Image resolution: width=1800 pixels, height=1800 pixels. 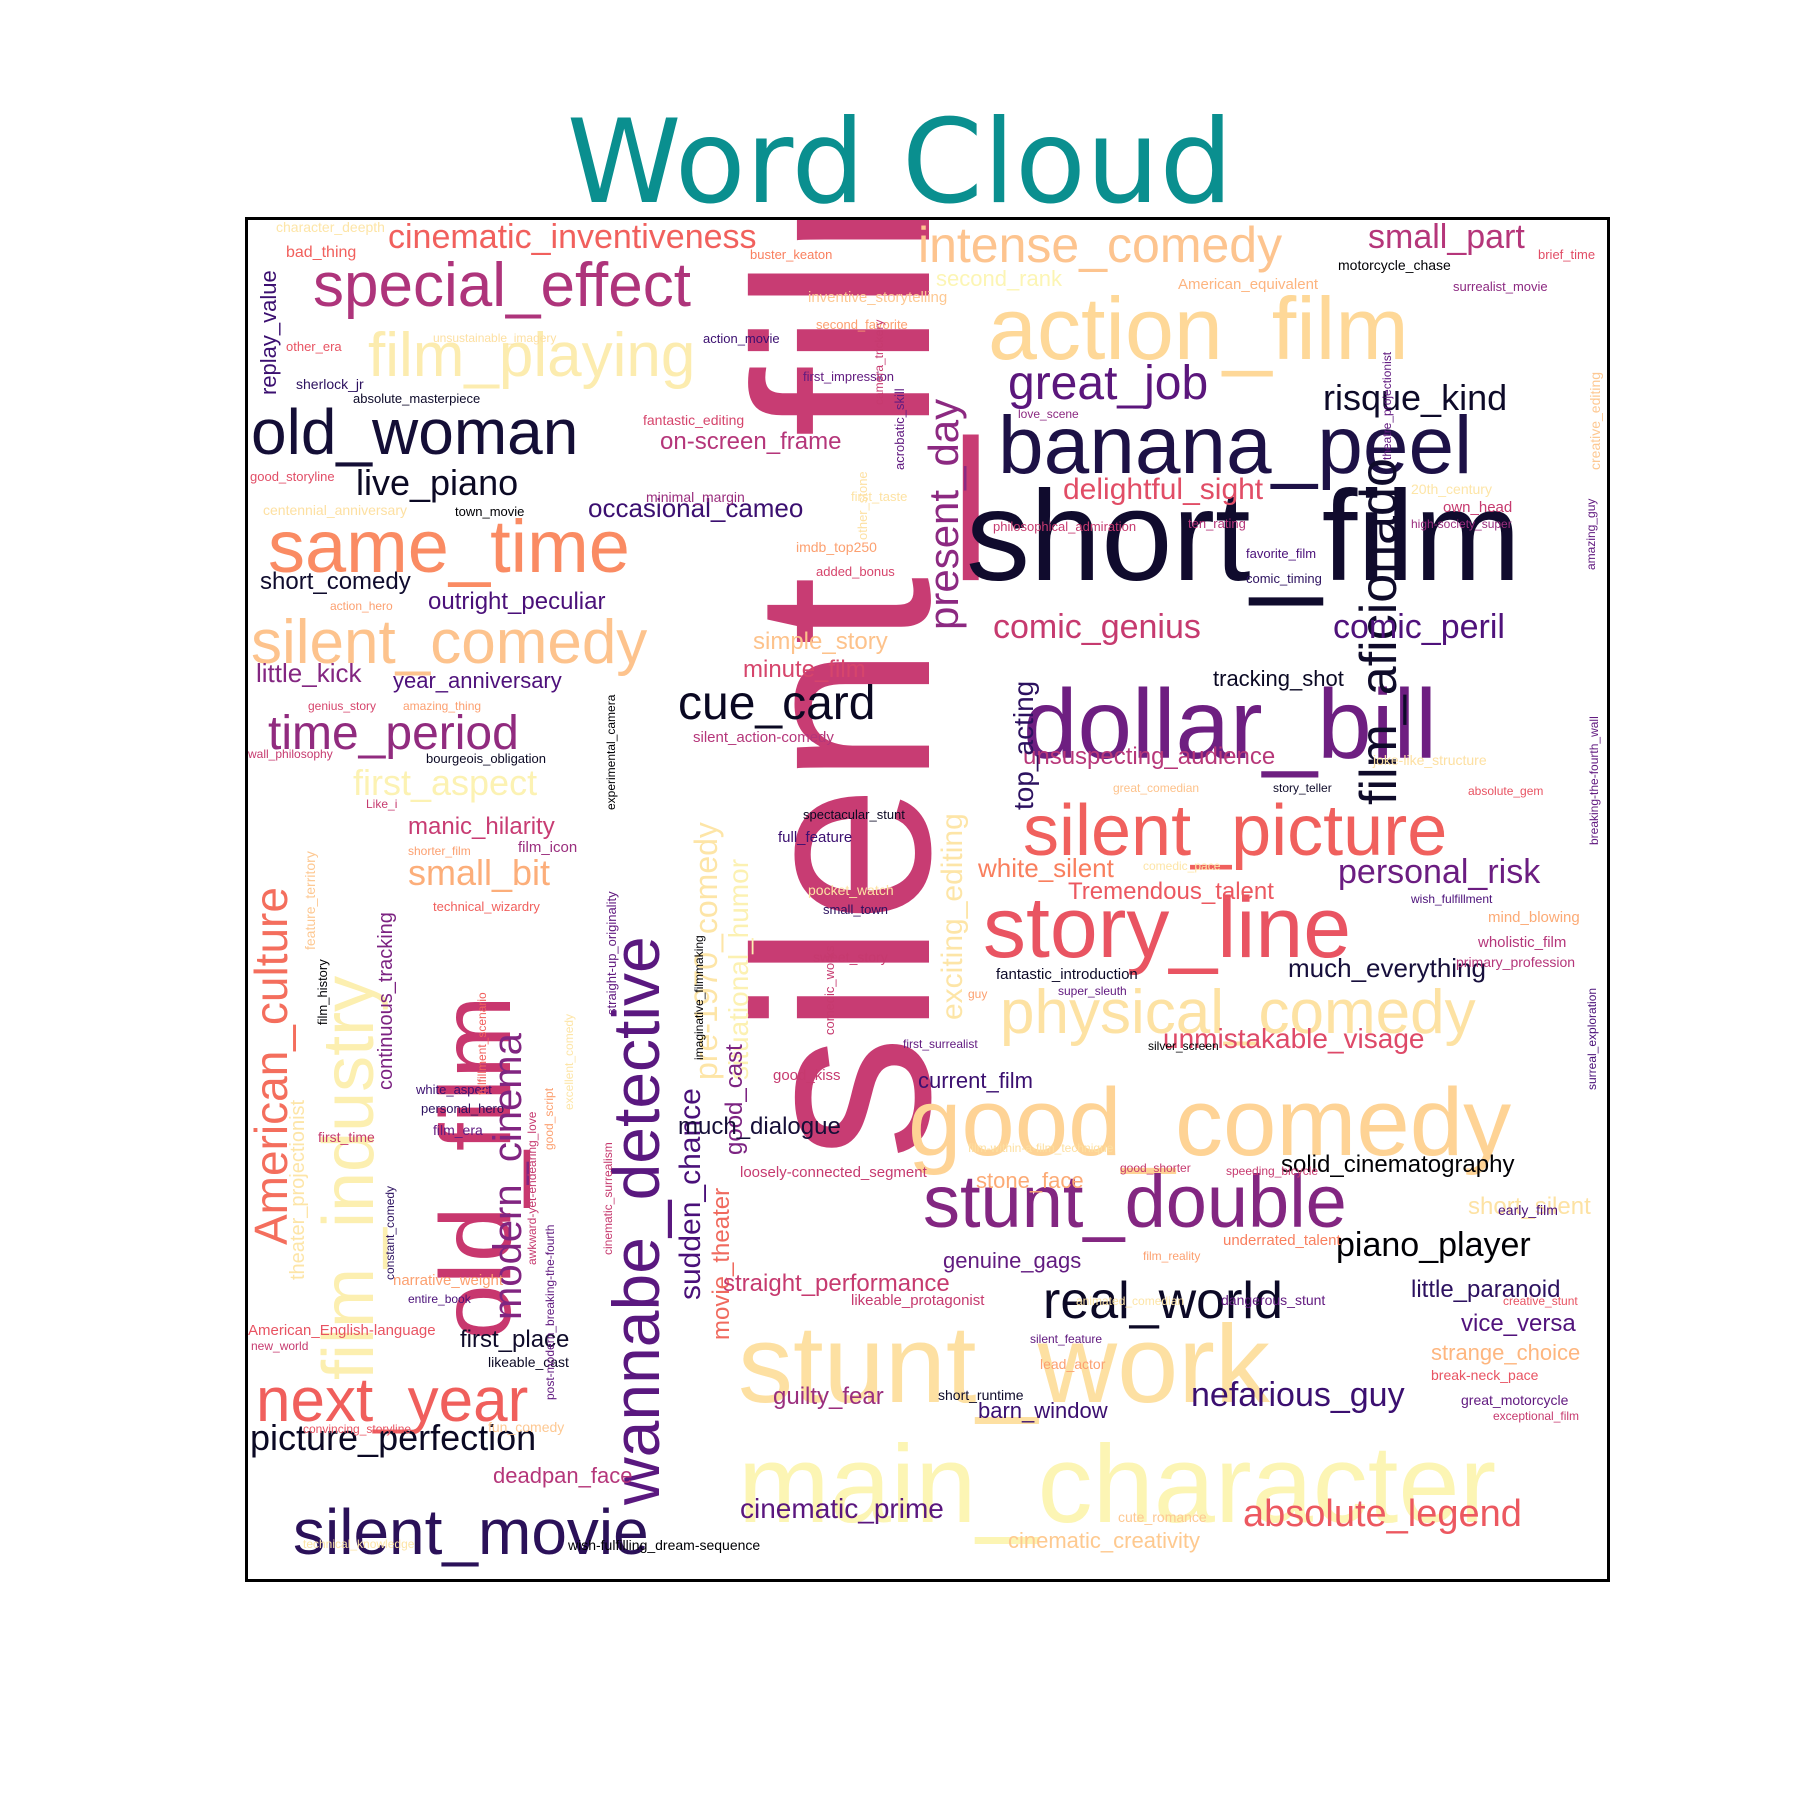 What do you see at coordinates (486, 758) in the screenshot?
I see `word: bourgeois_obligation` at bounding box center [486, 758].